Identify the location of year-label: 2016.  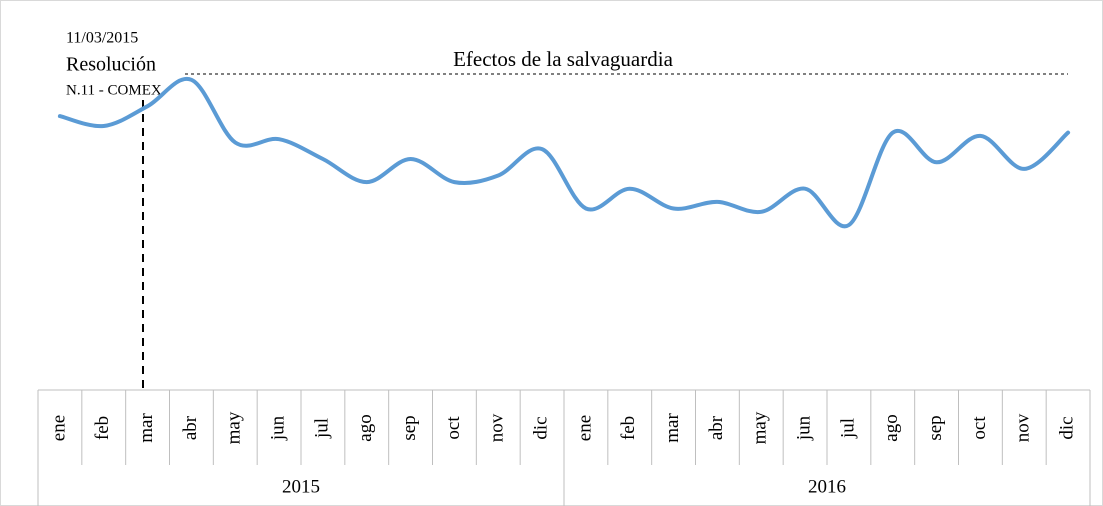
(827, 486).